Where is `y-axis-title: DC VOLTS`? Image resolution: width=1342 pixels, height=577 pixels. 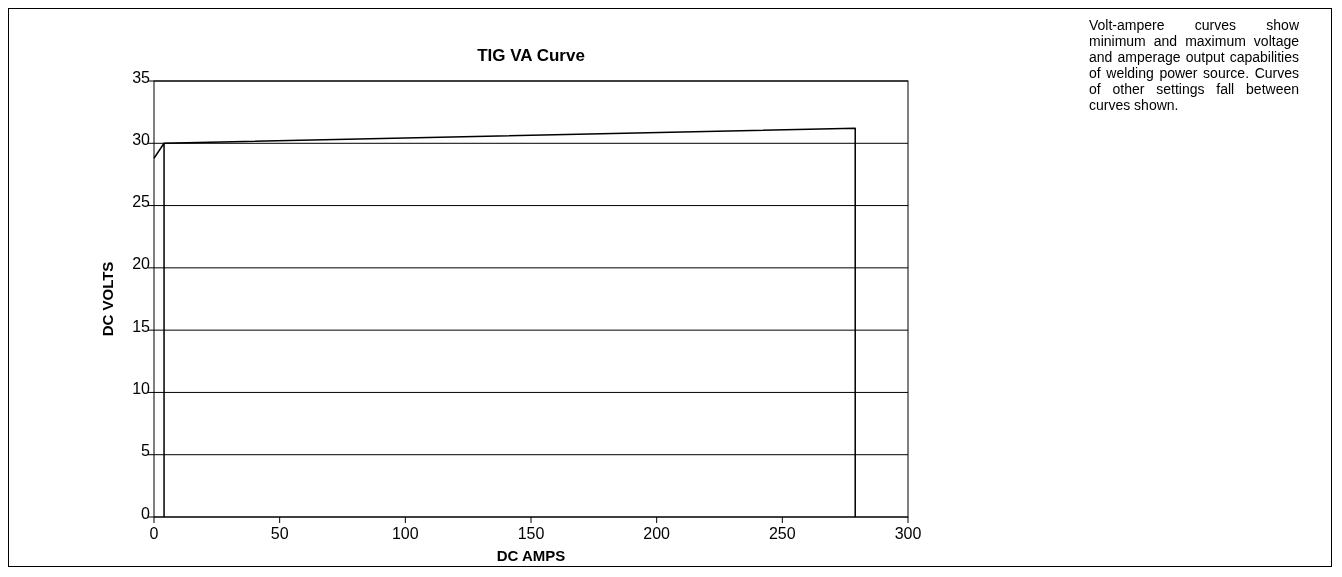 y-axis-title: DC VOLTS is located at coordinates (107, 299).